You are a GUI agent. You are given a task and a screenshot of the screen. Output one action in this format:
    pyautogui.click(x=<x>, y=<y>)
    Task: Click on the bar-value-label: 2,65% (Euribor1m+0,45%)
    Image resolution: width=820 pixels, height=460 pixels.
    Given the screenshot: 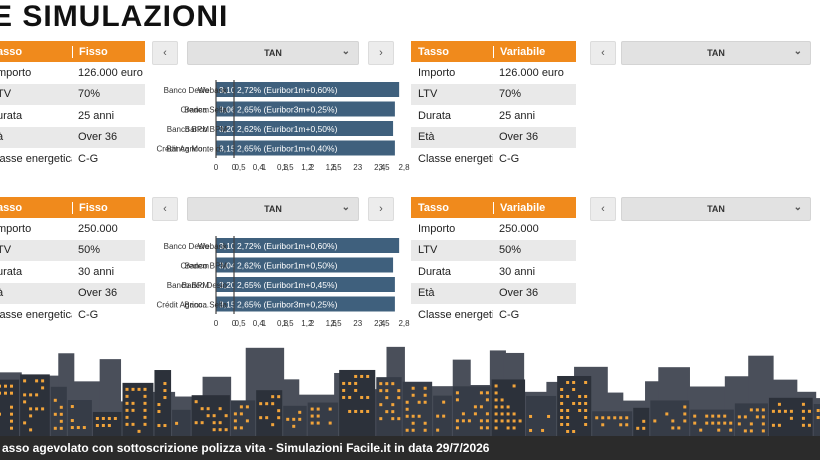 What is the action you would take?
    pyautogui.click(x=287, y=285)
    